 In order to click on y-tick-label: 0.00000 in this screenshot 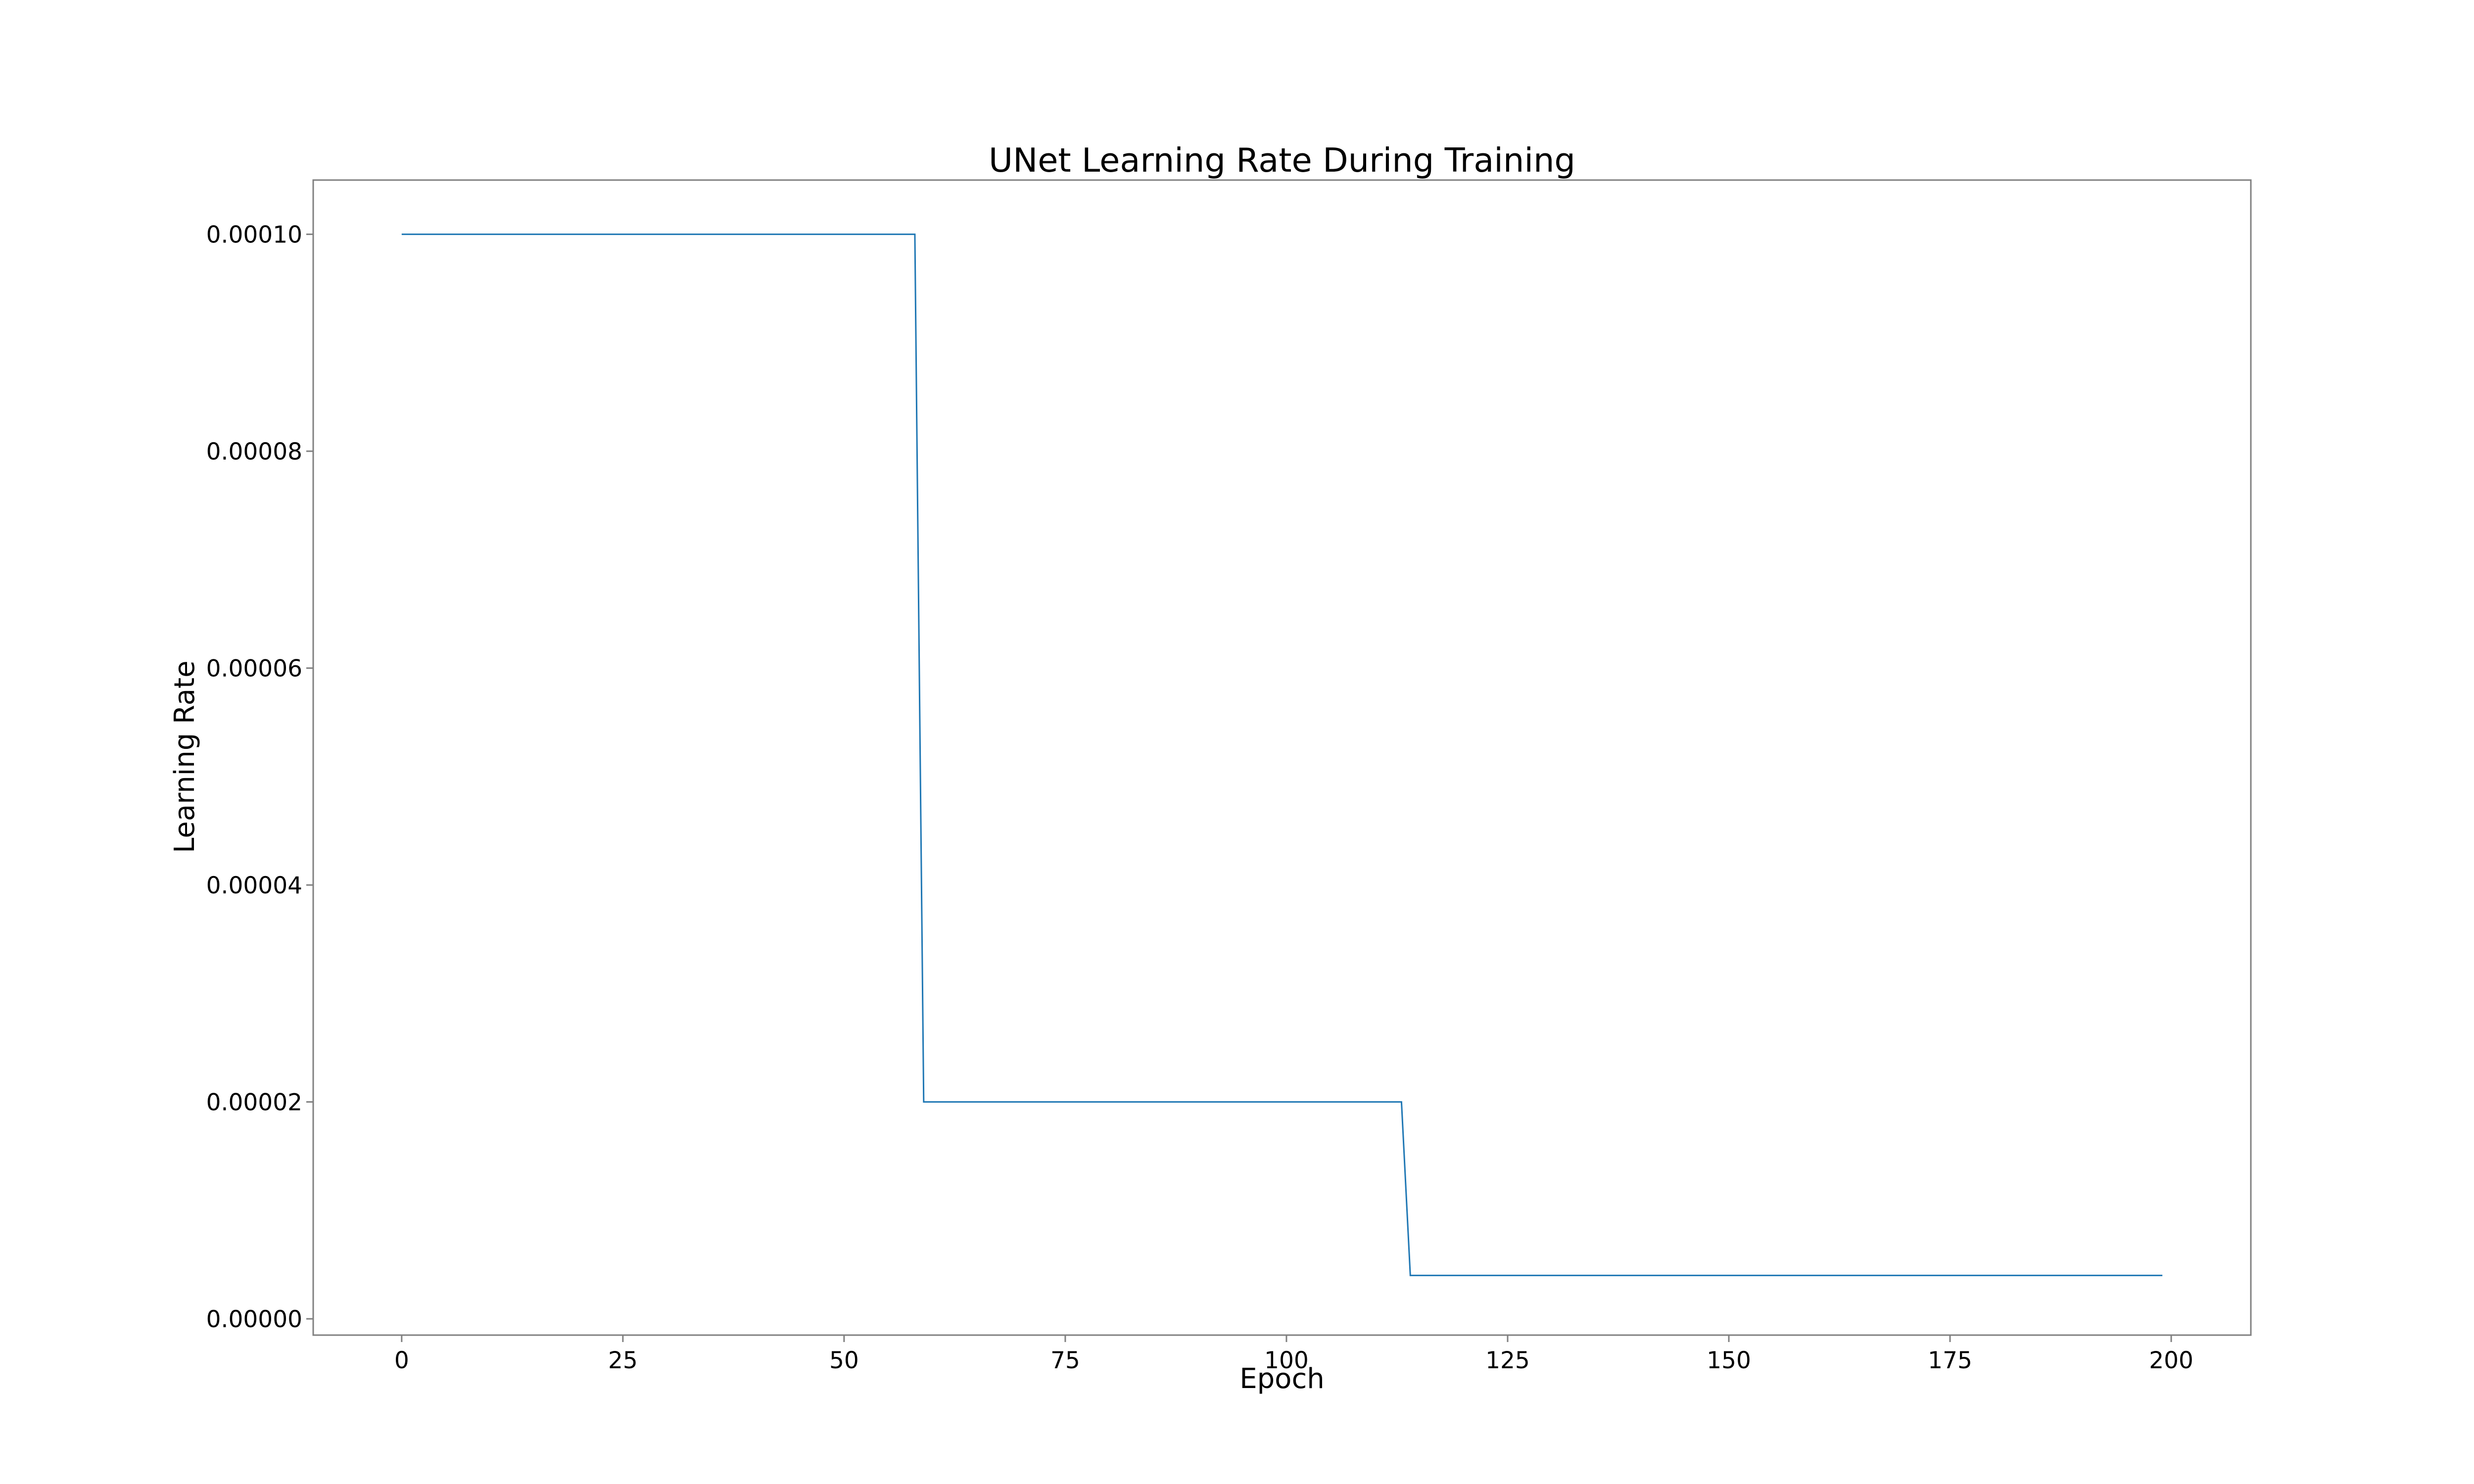, I will do `click(254, 1319)`.